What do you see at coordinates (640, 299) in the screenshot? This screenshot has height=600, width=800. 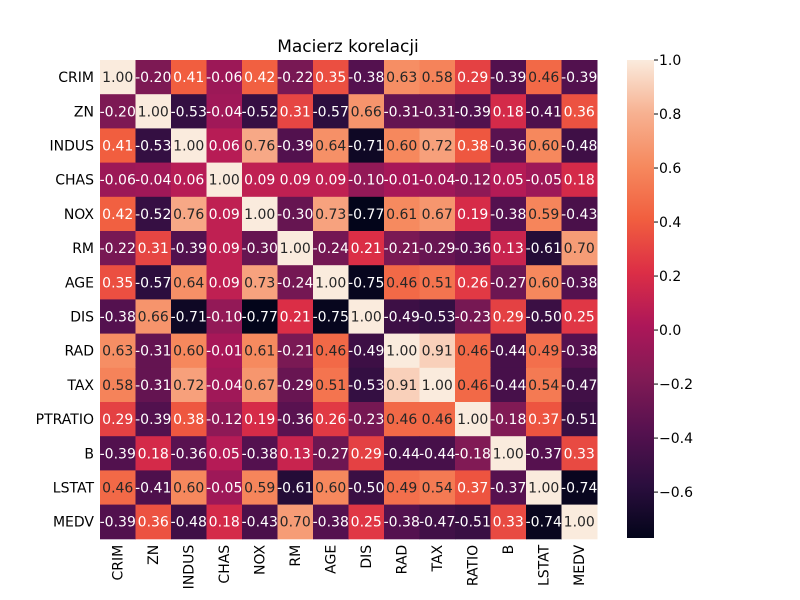 I see `colorbar` at bounding box center [640, 299].